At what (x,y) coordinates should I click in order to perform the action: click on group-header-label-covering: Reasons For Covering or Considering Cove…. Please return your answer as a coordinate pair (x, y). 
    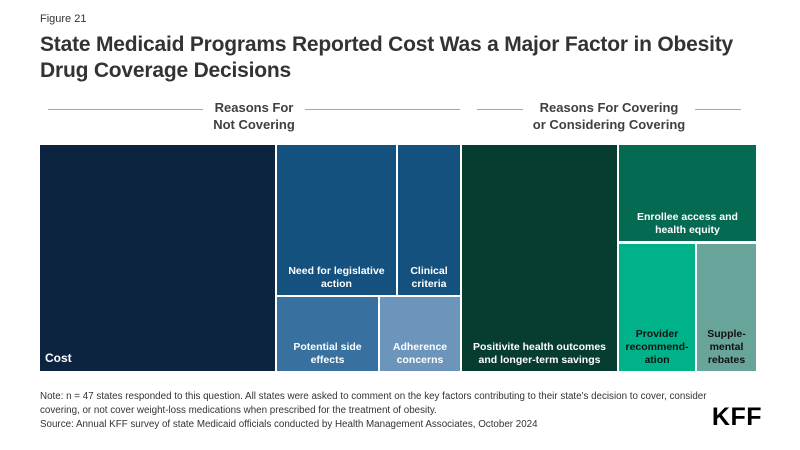
    Looking at the image, I should click on (609, 116).